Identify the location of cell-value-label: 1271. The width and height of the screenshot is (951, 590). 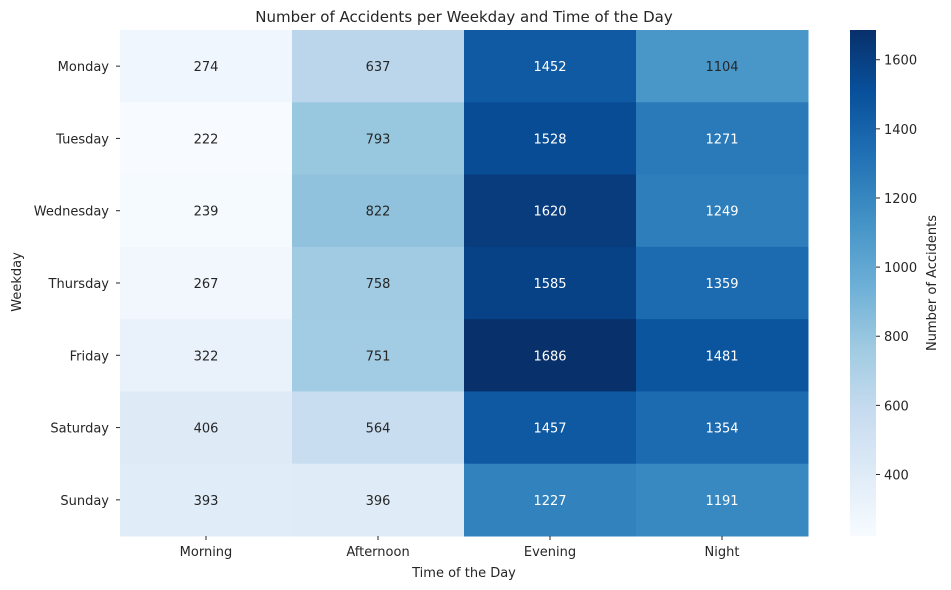
(721, 139).